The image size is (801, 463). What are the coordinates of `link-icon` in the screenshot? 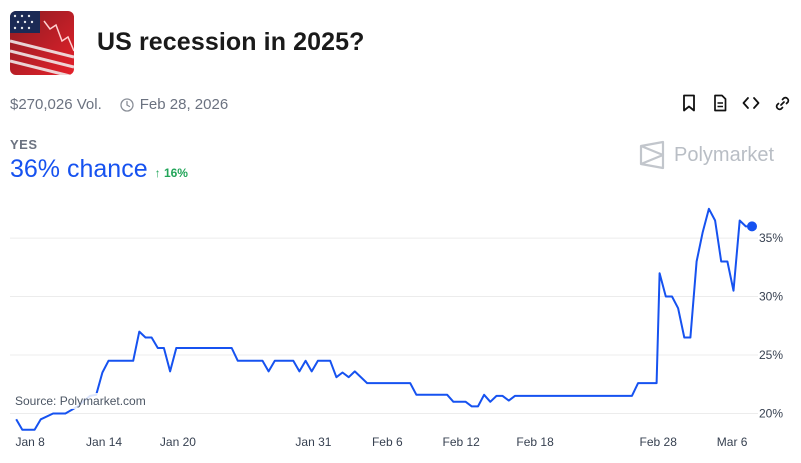 It's located at (782, 103).